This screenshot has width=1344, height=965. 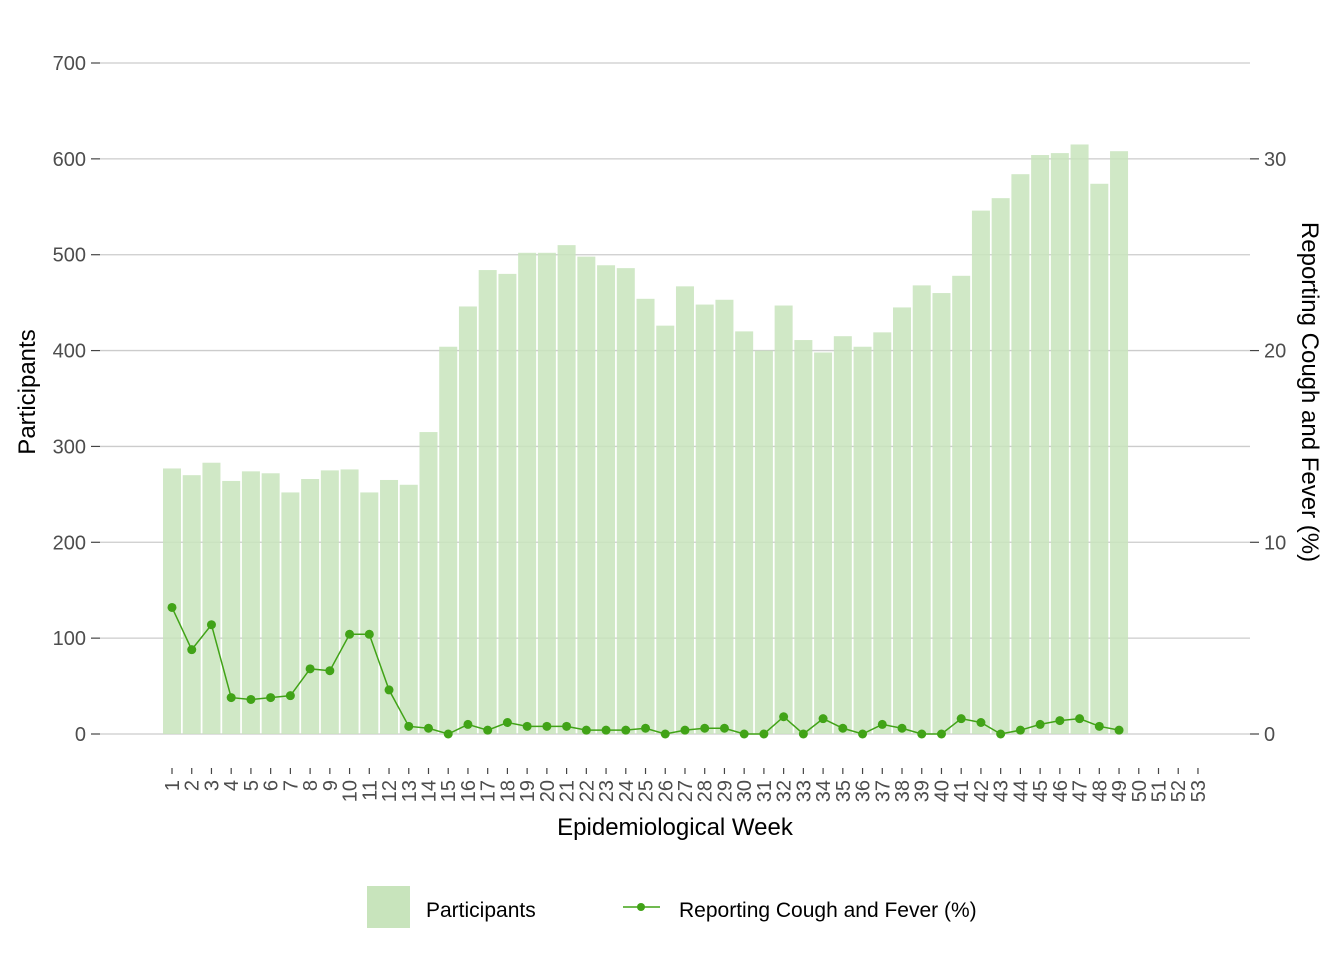 I want to click on x-tick-label: 41, so click(x=962, y=791).